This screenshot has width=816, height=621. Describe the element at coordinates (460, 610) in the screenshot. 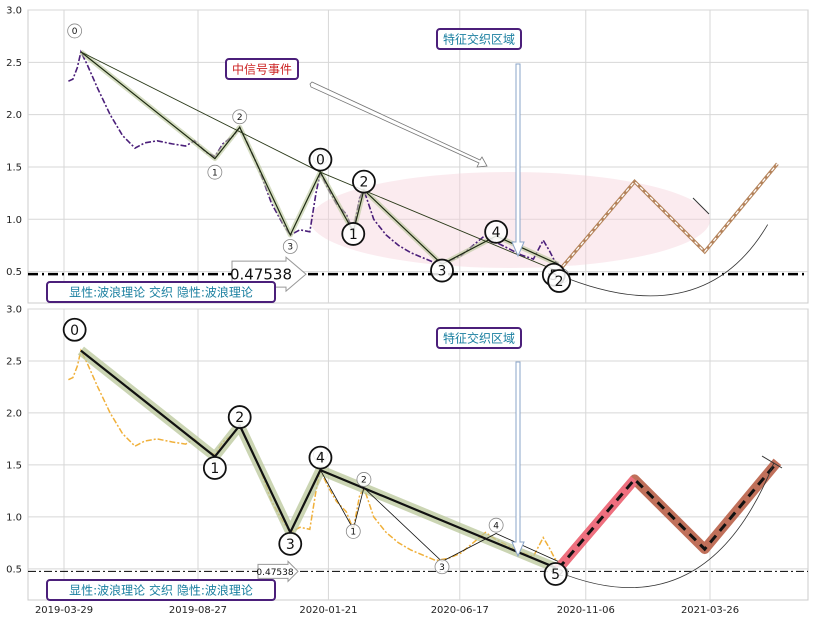

I see `x-tick-label: 2020-06-17` at that location.